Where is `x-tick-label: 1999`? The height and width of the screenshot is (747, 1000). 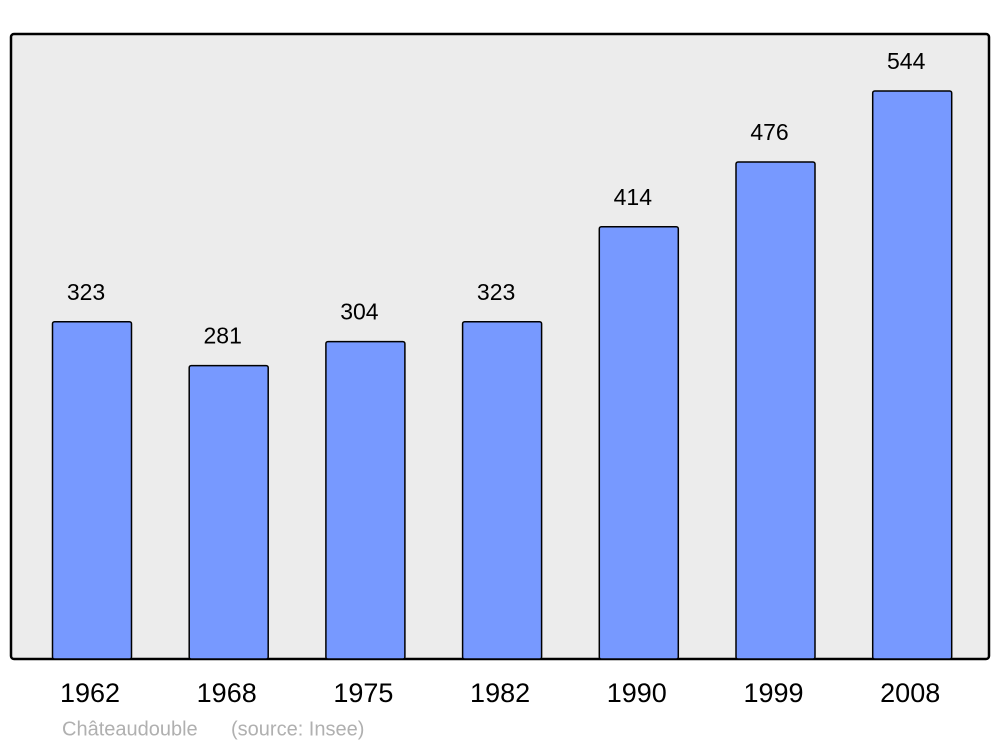 x-tick-label: 1999 is located at coordinates (773, 693).